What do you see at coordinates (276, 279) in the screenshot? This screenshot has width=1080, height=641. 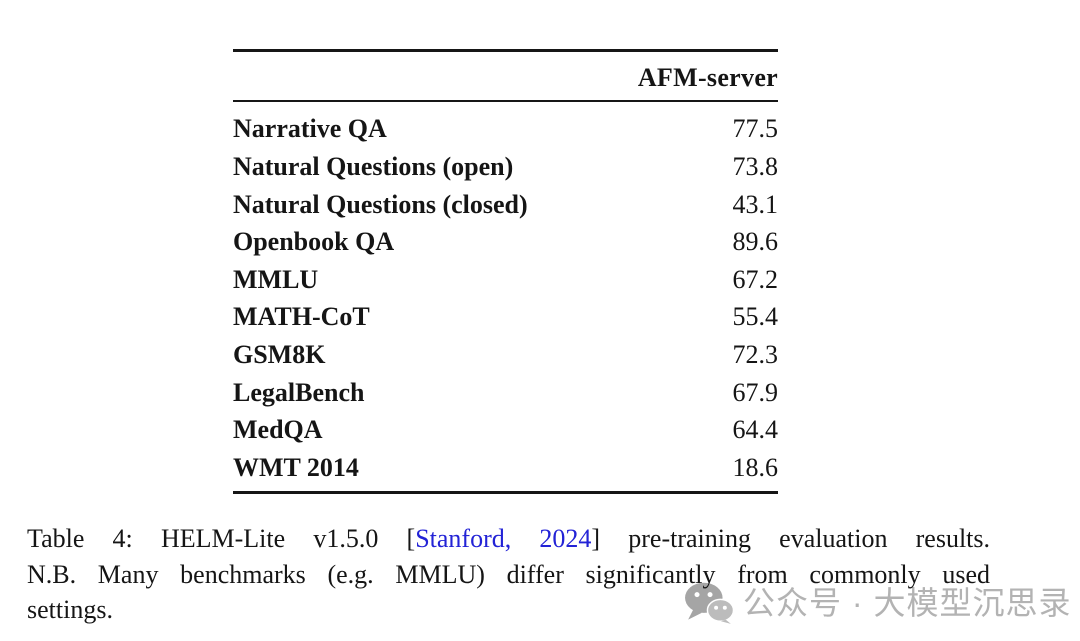 I see `benchmark-name: MMLU` at bounding box center [276, 279].